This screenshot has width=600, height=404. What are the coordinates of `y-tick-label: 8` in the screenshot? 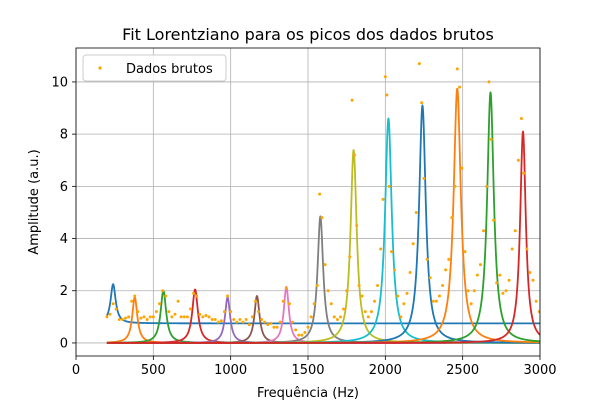 It's located at (64, 135).